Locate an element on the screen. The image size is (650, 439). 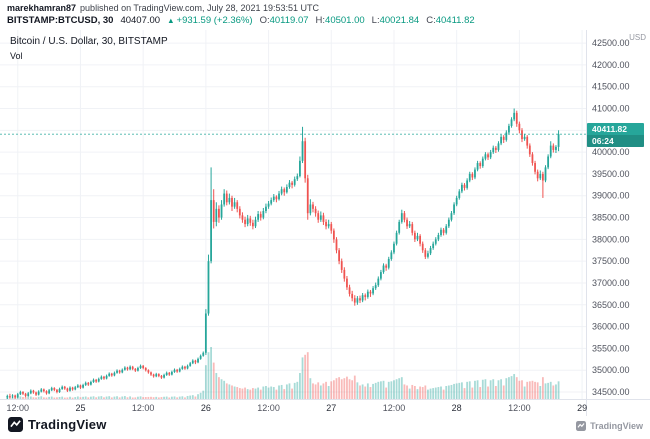
svg-text: 29 is located at coordinates (582, 408).